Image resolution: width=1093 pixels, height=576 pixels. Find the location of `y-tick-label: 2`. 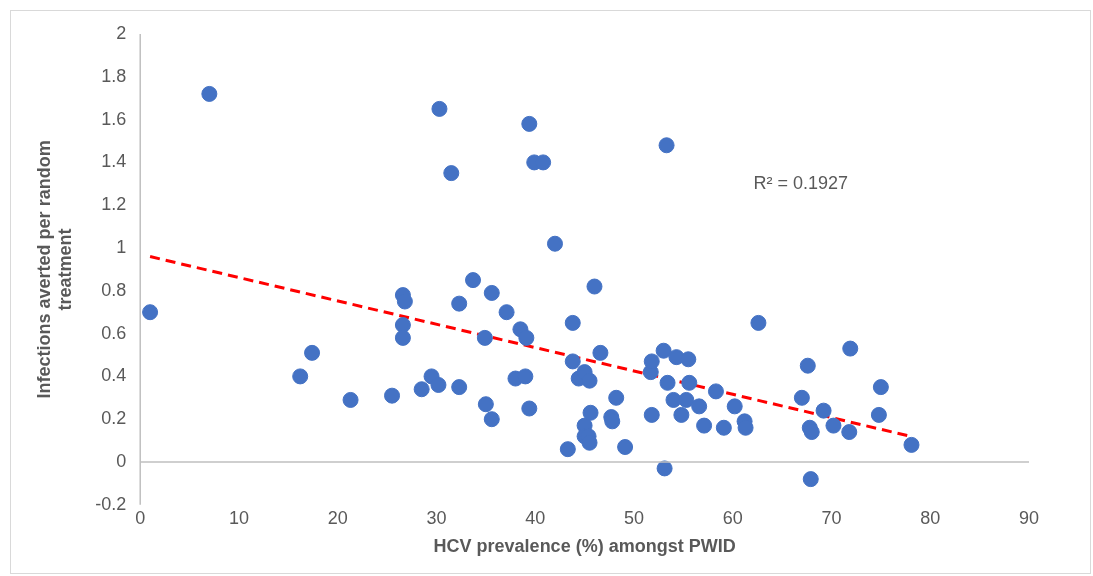

y-tick-label: 2 is located at coordinates (121, 32).